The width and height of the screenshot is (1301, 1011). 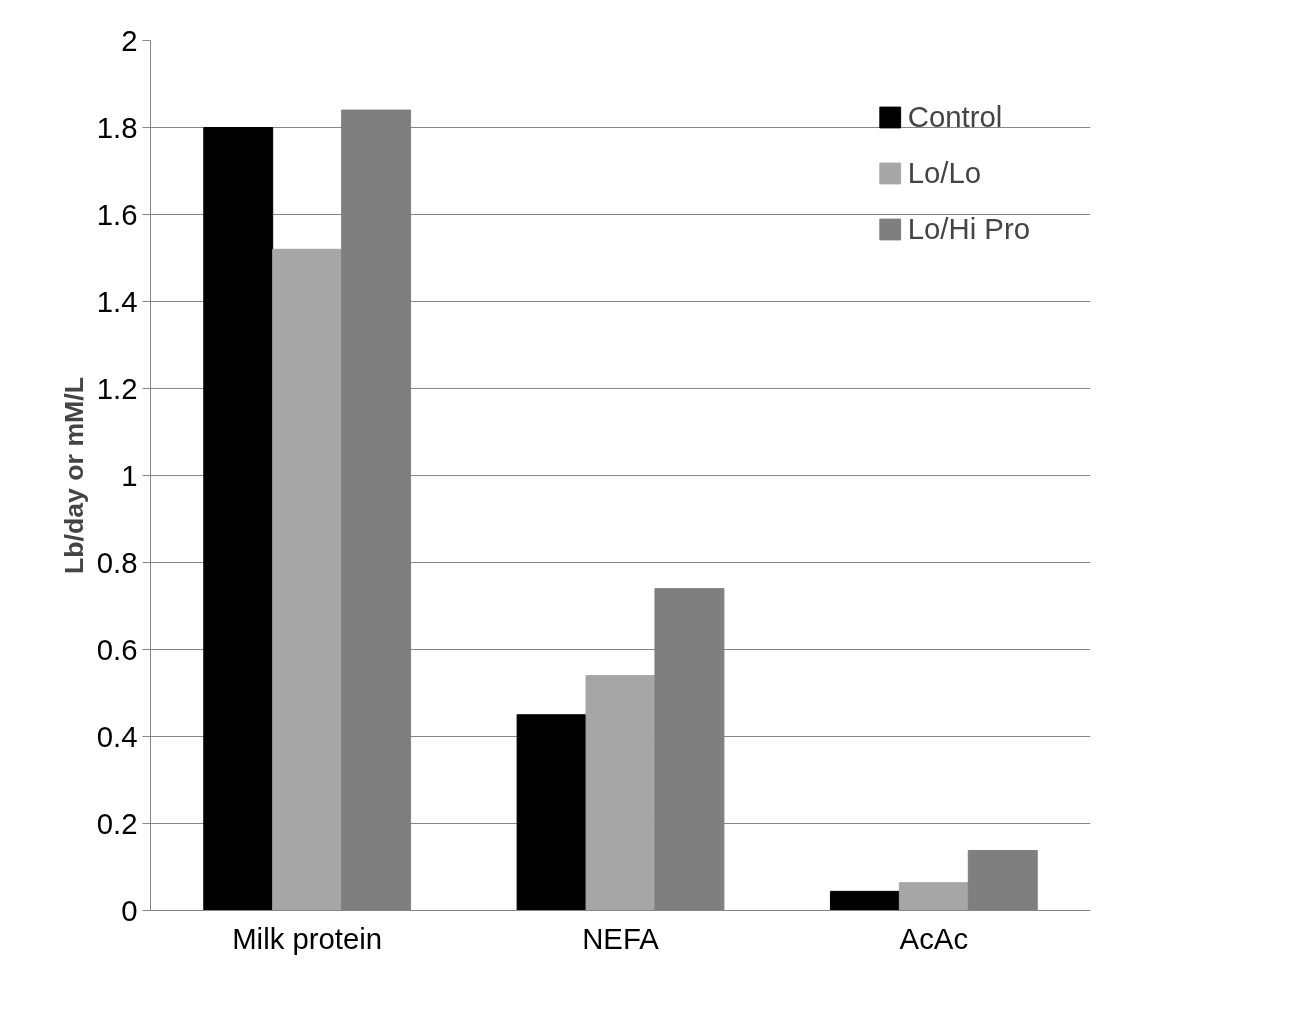 I want to click on y-tick-label: 1.2, so click(x=117, y=388).